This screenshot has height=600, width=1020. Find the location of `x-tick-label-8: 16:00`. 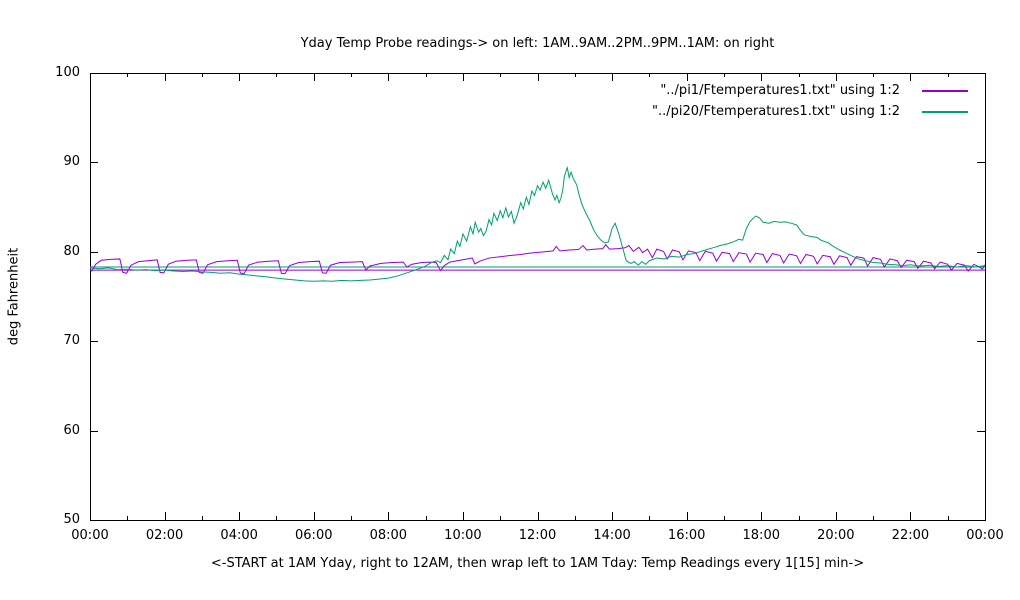

x-tick-label-8: 16:00 is located at coordinates (686, 535).